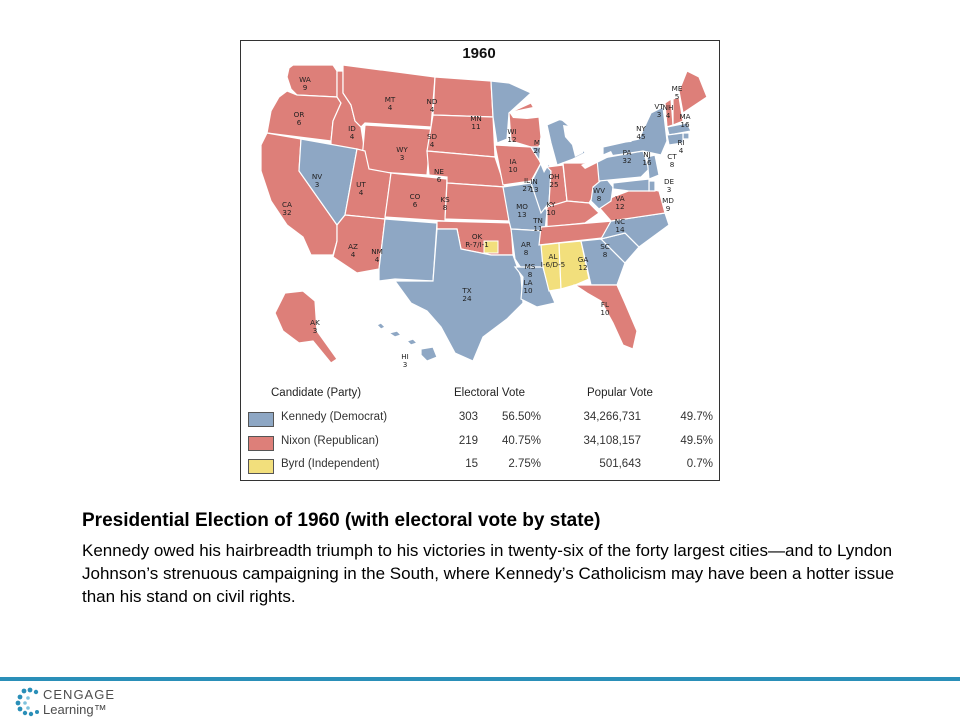 This screenshot has height=720, width=960. Describe the element at coordinates (612, 441) in the screenshot. I see `legend-popular-votes: 34,108,157` at that location.